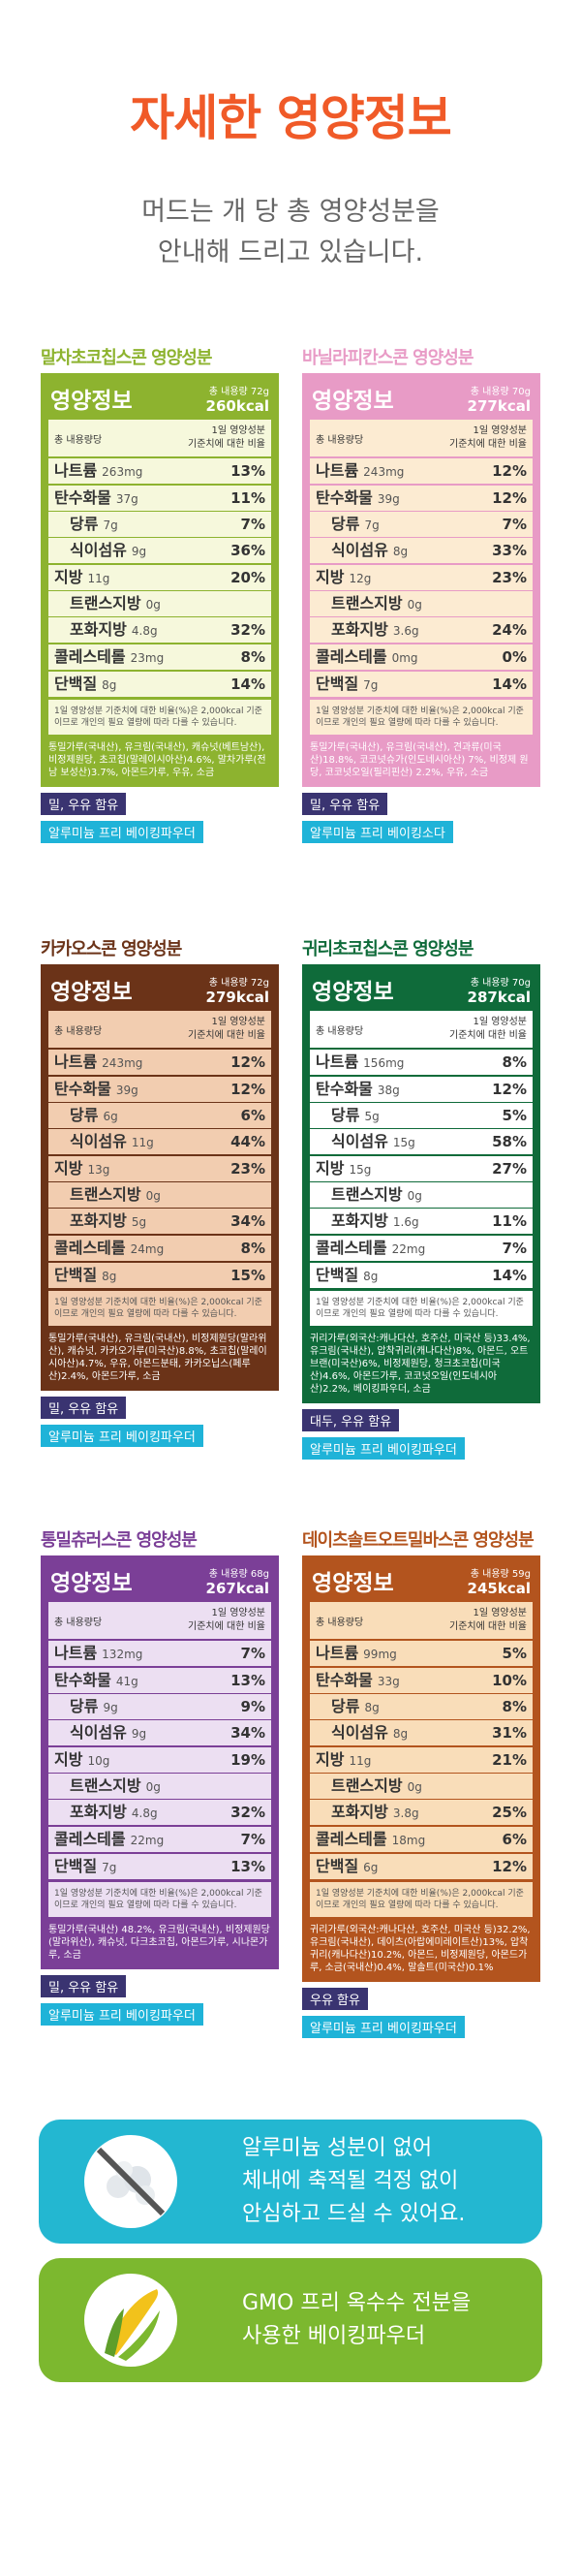  I want to click on tag-row: 알루미늄 프리 베이킹파우더, so click(421, 2024).